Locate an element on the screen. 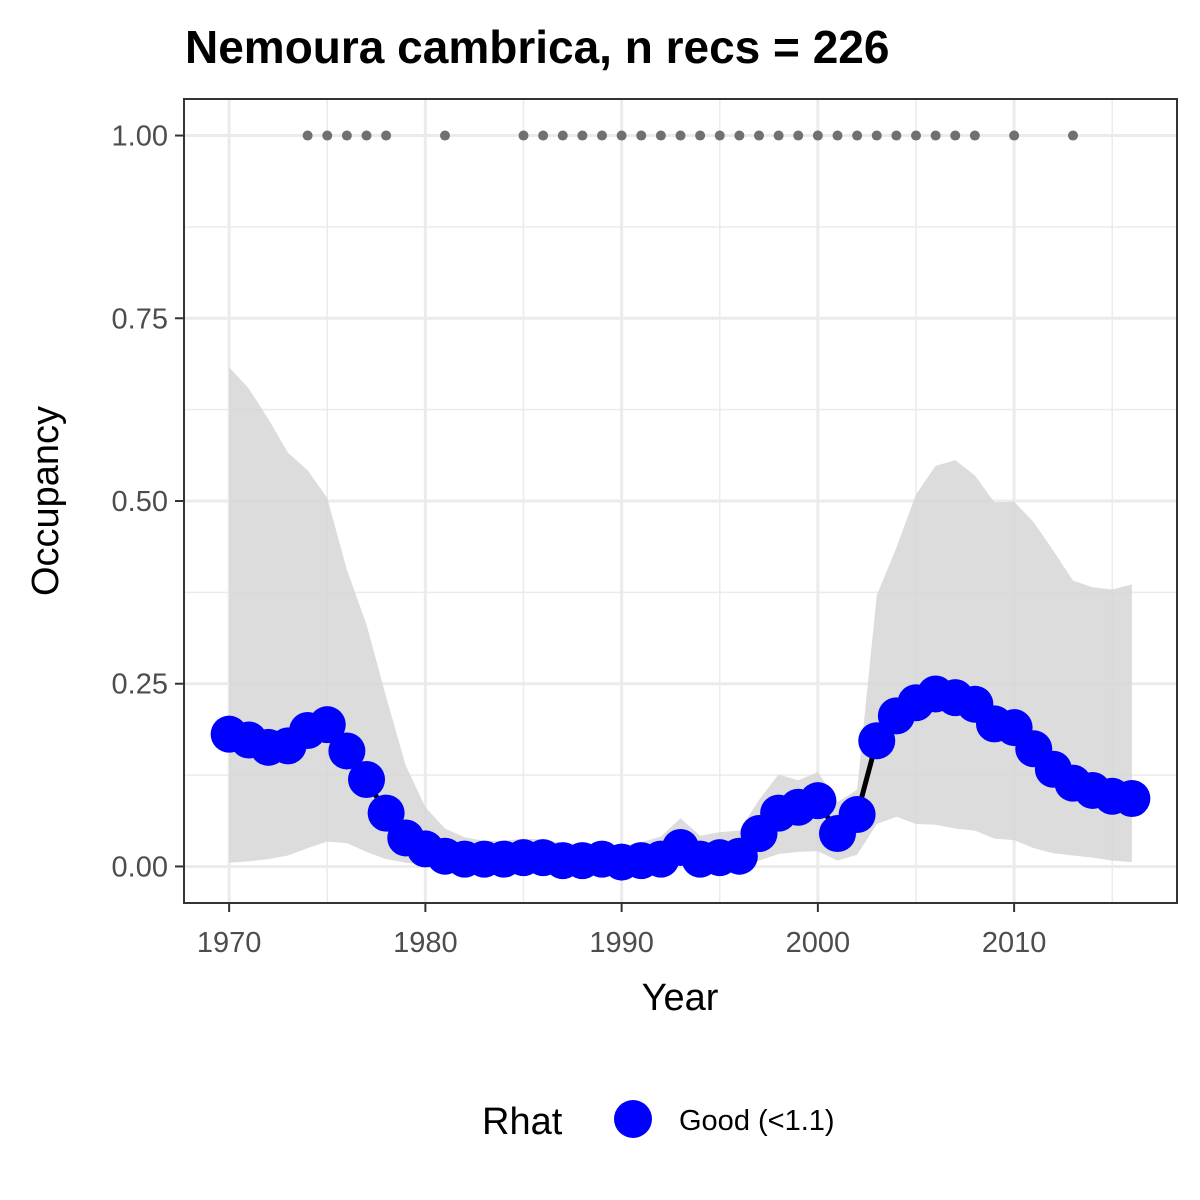 The height and width of the screenshot is (1200, 1200). y-axis-title: Occupancy is located at coordinates (46, 501).